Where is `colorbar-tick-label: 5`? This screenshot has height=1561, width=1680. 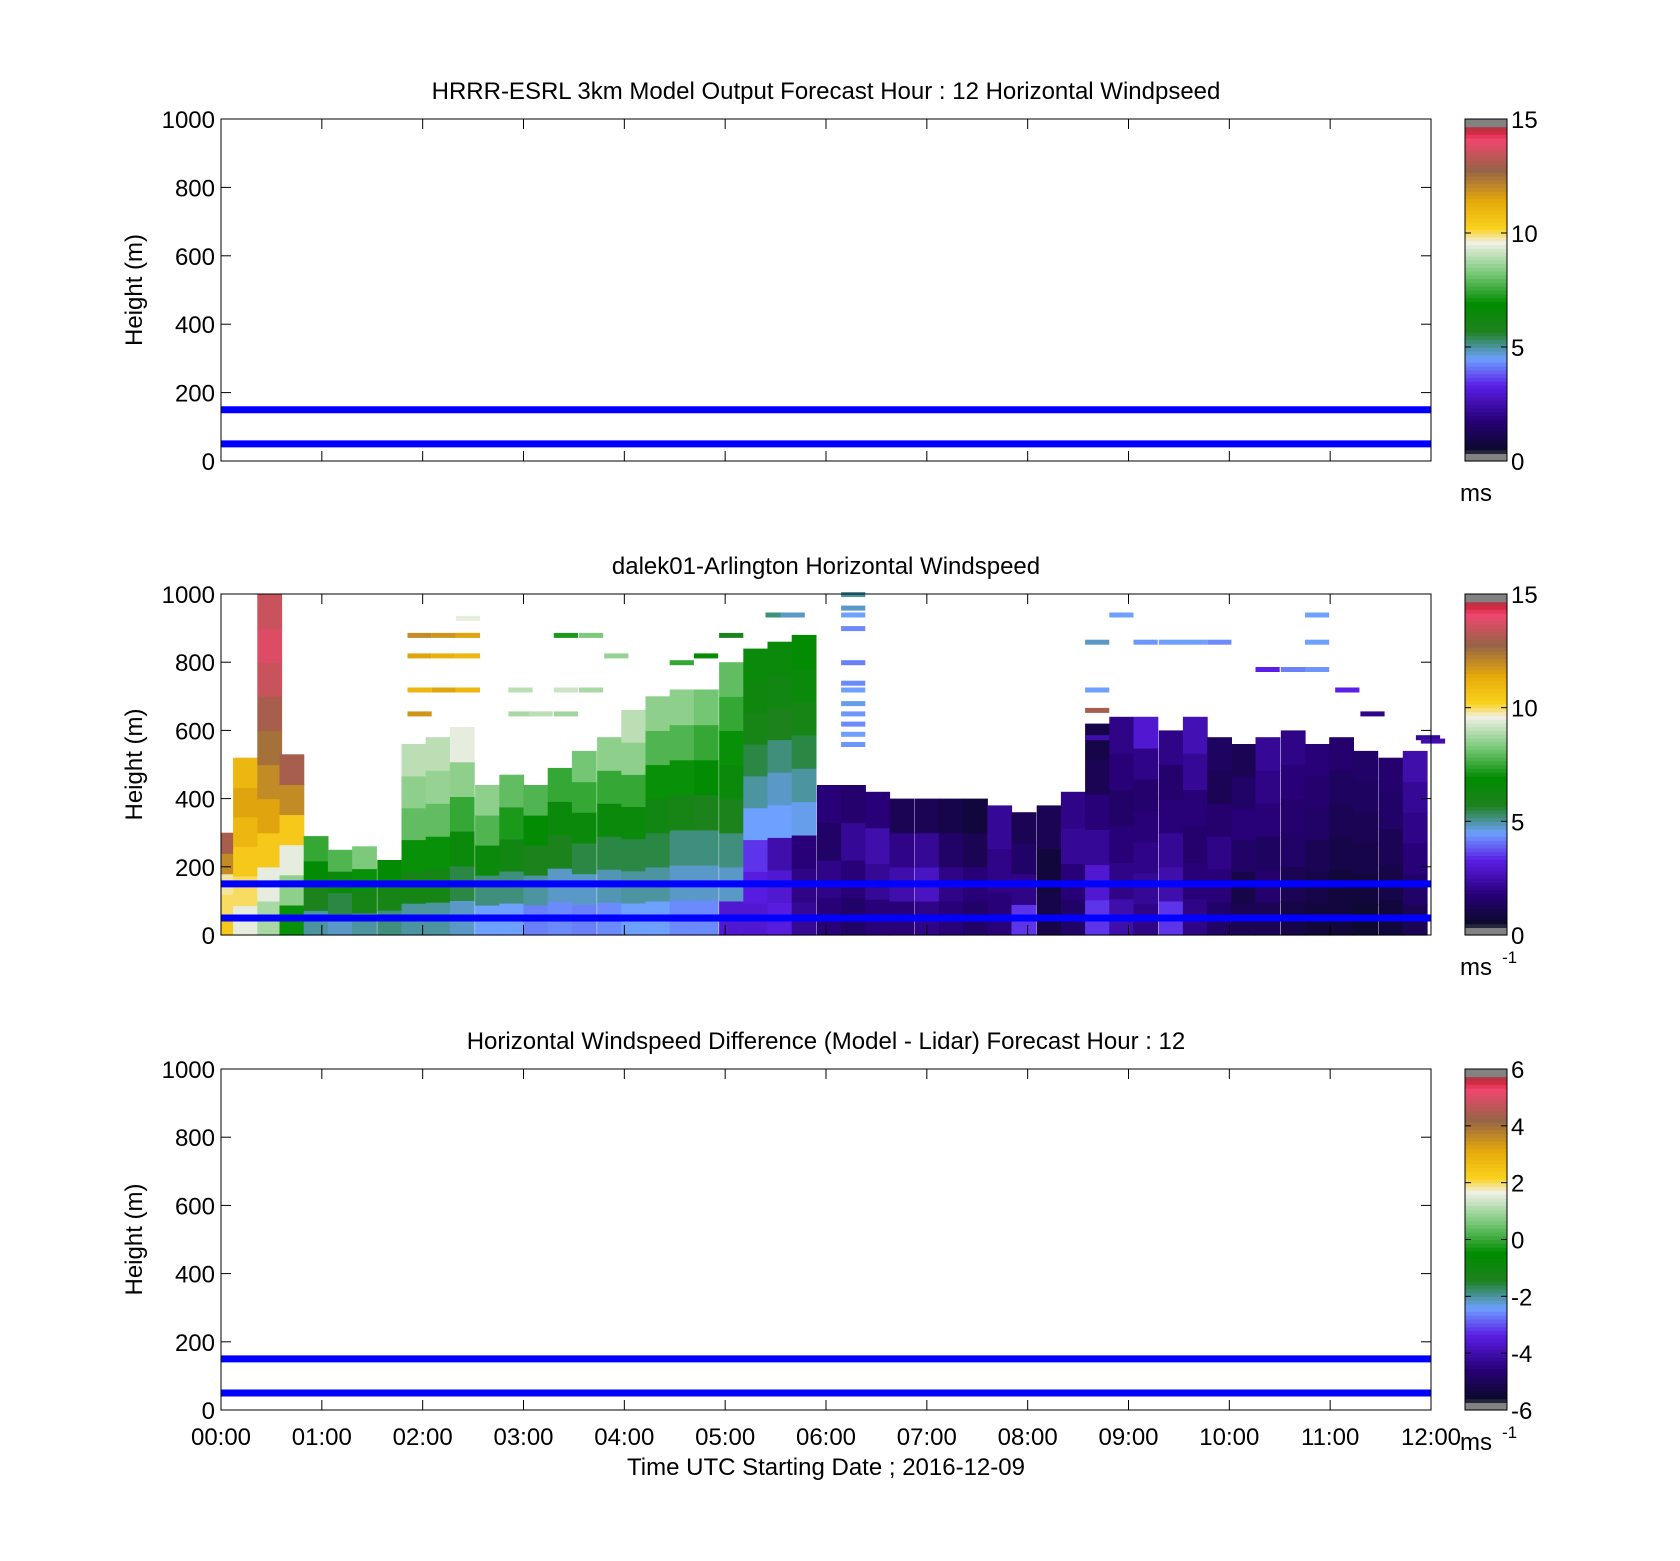 colorbar-tick-label: 5 is located at coordinates (1517, 348).